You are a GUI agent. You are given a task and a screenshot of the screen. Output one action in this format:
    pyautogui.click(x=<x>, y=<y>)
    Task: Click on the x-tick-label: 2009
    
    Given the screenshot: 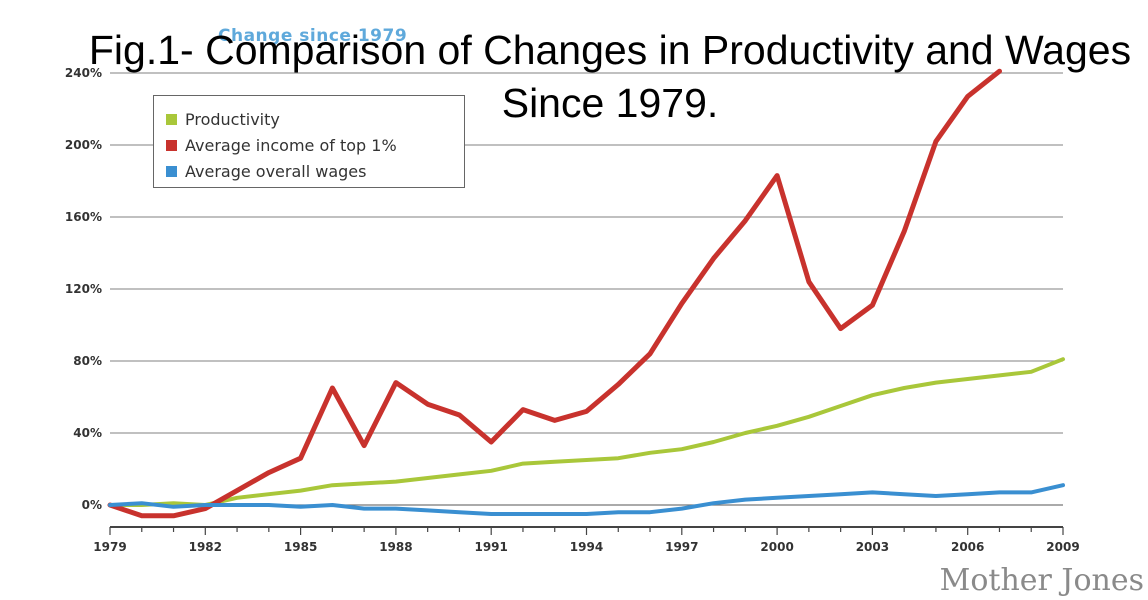 What is the action you would take?
    pyautogui.click(x=1062, y=547)
    